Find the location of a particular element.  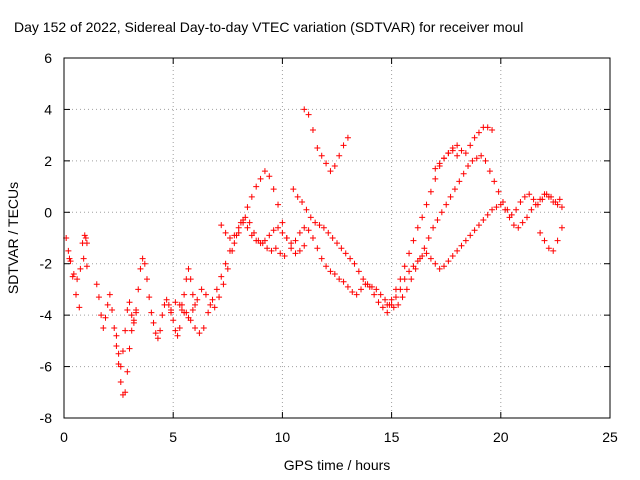

y-tick-label: 6 is located at coordinates (48, 58).